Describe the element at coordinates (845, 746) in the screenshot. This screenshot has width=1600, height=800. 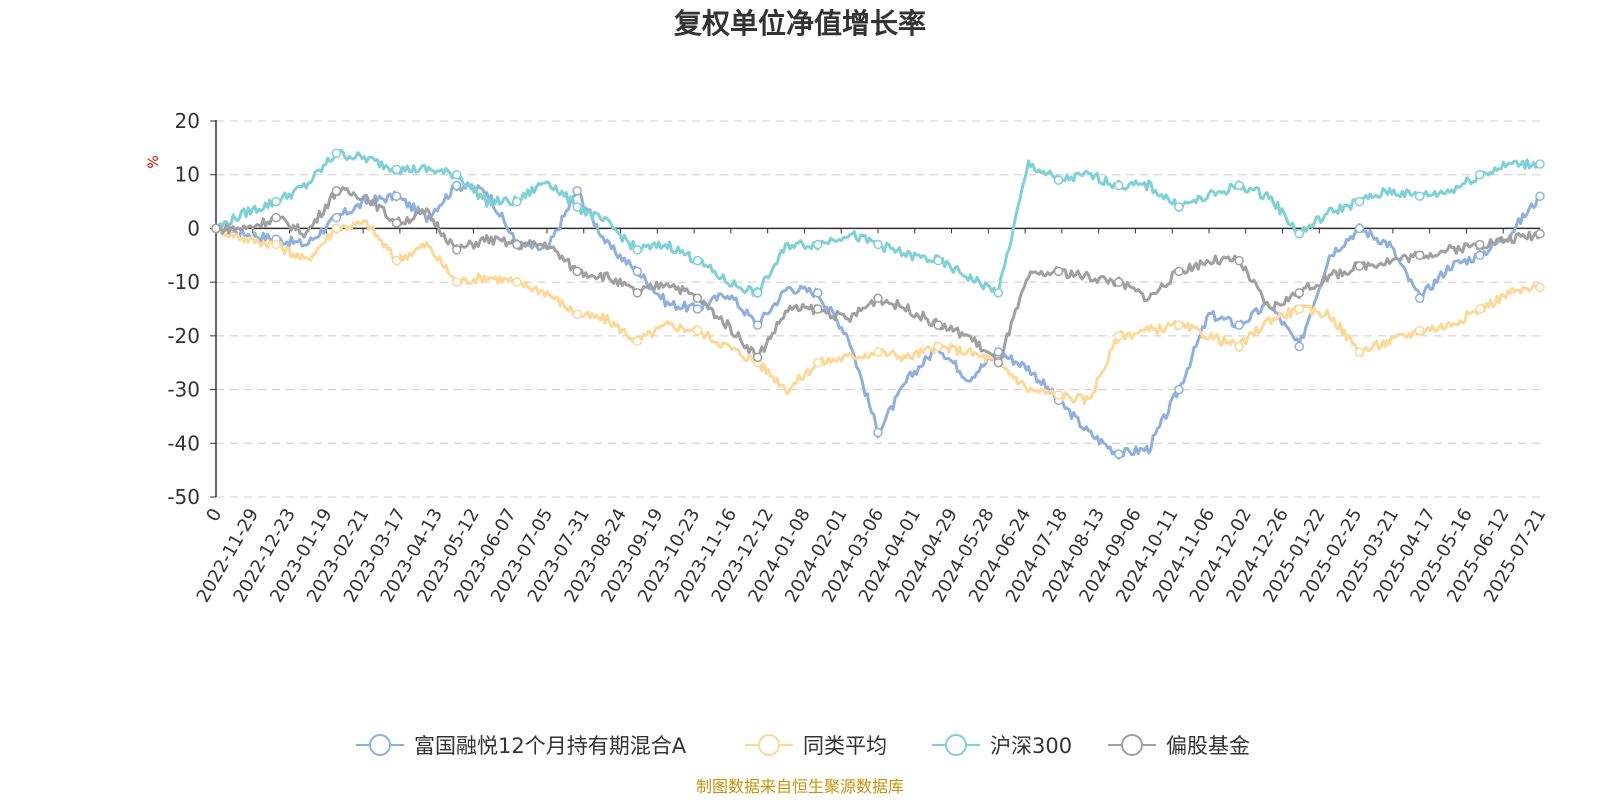
I see `legend-label: 同类平均` at that location.